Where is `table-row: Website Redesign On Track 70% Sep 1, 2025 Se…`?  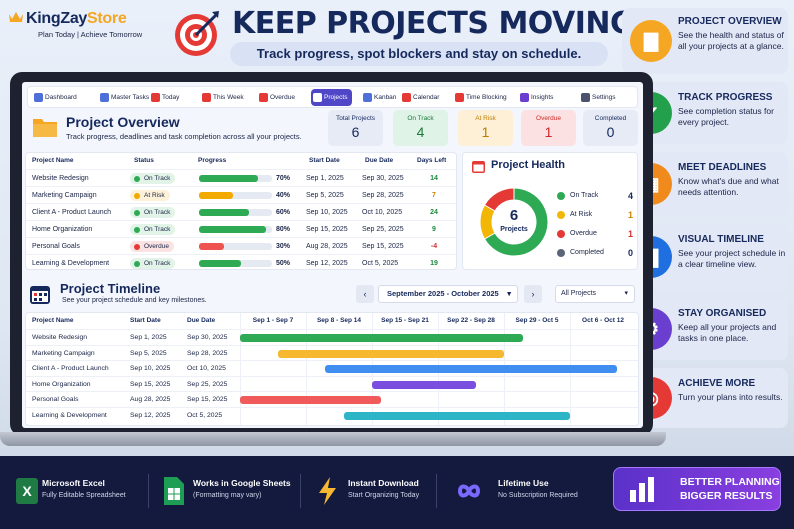
table-row: Website Redesign On Track 70% Sep 1, 2025 Se… is located at coordinates (241, 177).